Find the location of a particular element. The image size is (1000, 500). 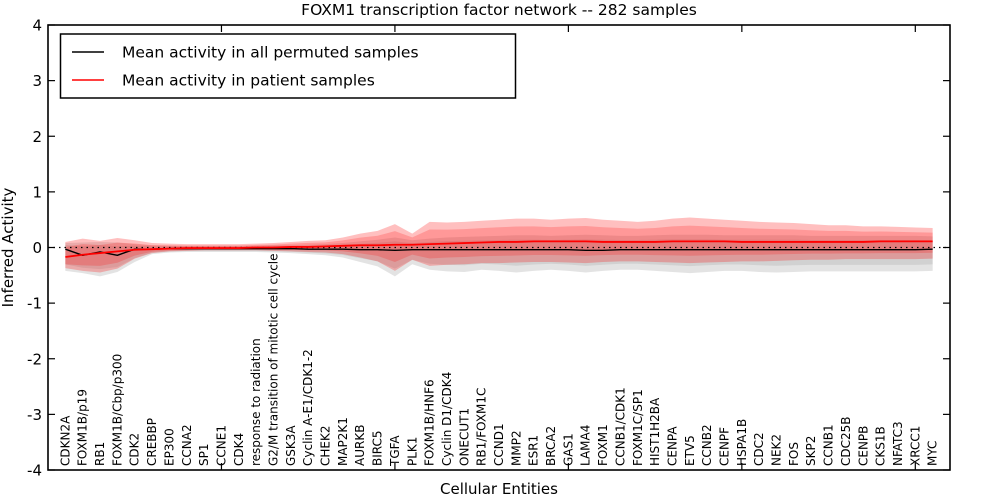

patient-band-outer is located at coordinates (499, 245).